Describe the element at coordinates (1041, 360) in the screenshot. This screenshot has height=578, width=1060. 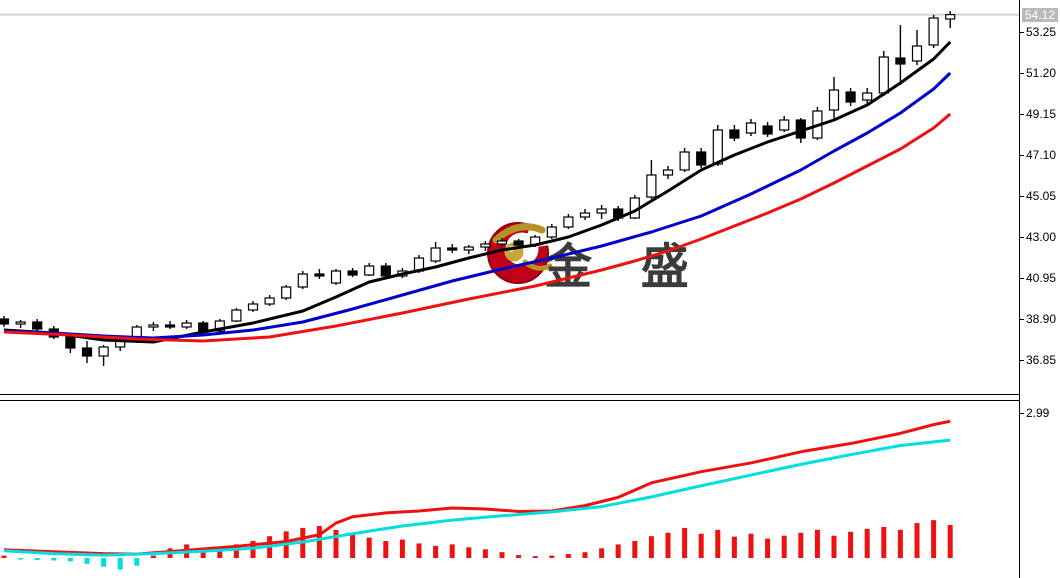
I see `price-tick-label: 36.85` at that location.